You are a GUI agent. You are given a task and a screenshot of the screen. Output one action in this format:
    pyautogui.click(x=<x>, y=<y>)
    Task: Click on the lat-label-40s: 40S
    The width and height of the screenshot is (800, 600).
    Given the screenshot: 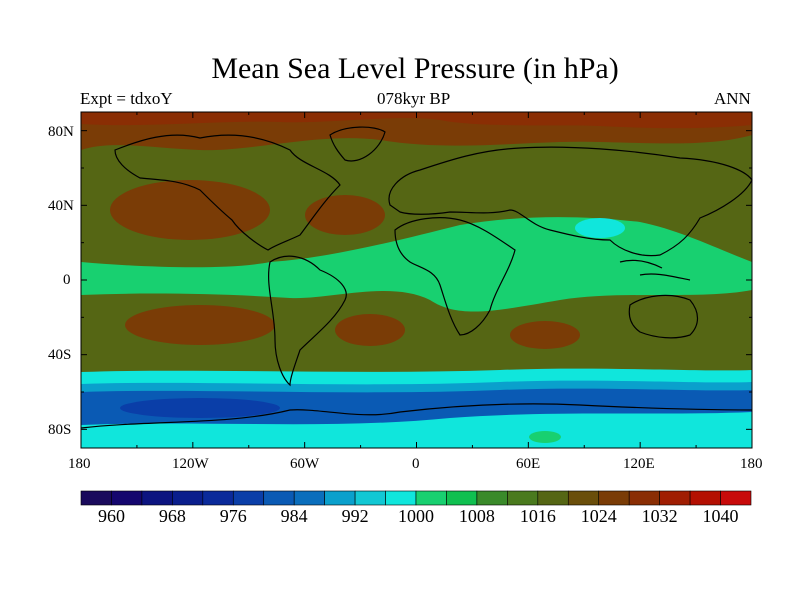 What is the action you would take?
    pyautogui.click(x=60, y=355)
    